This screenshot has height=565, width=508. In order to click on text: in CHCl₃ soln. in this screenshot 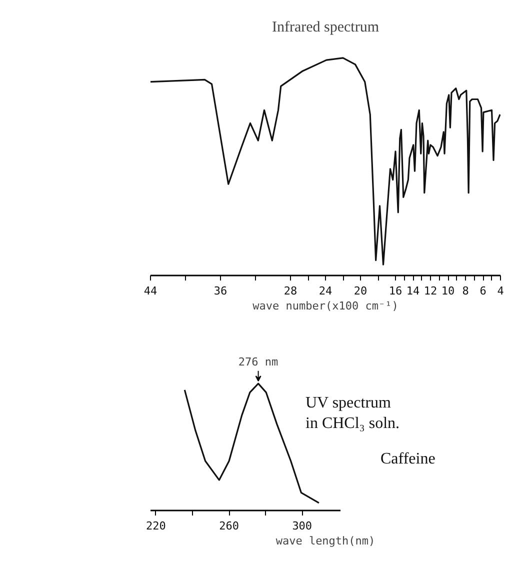, I will do `click(353, 423)`.